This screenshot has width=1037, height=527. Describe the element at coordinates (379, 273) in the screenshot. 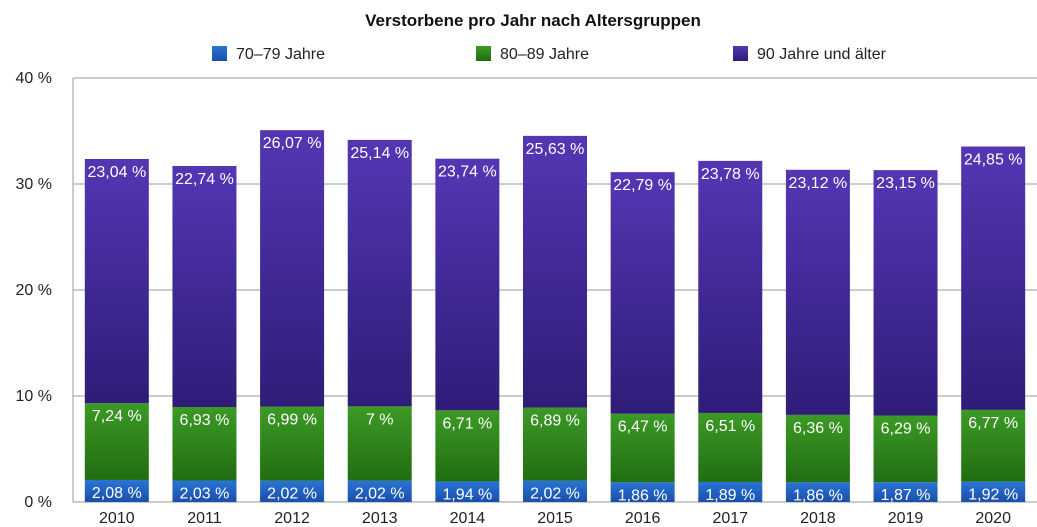

I see `bar-90-plus-2013` at that location.